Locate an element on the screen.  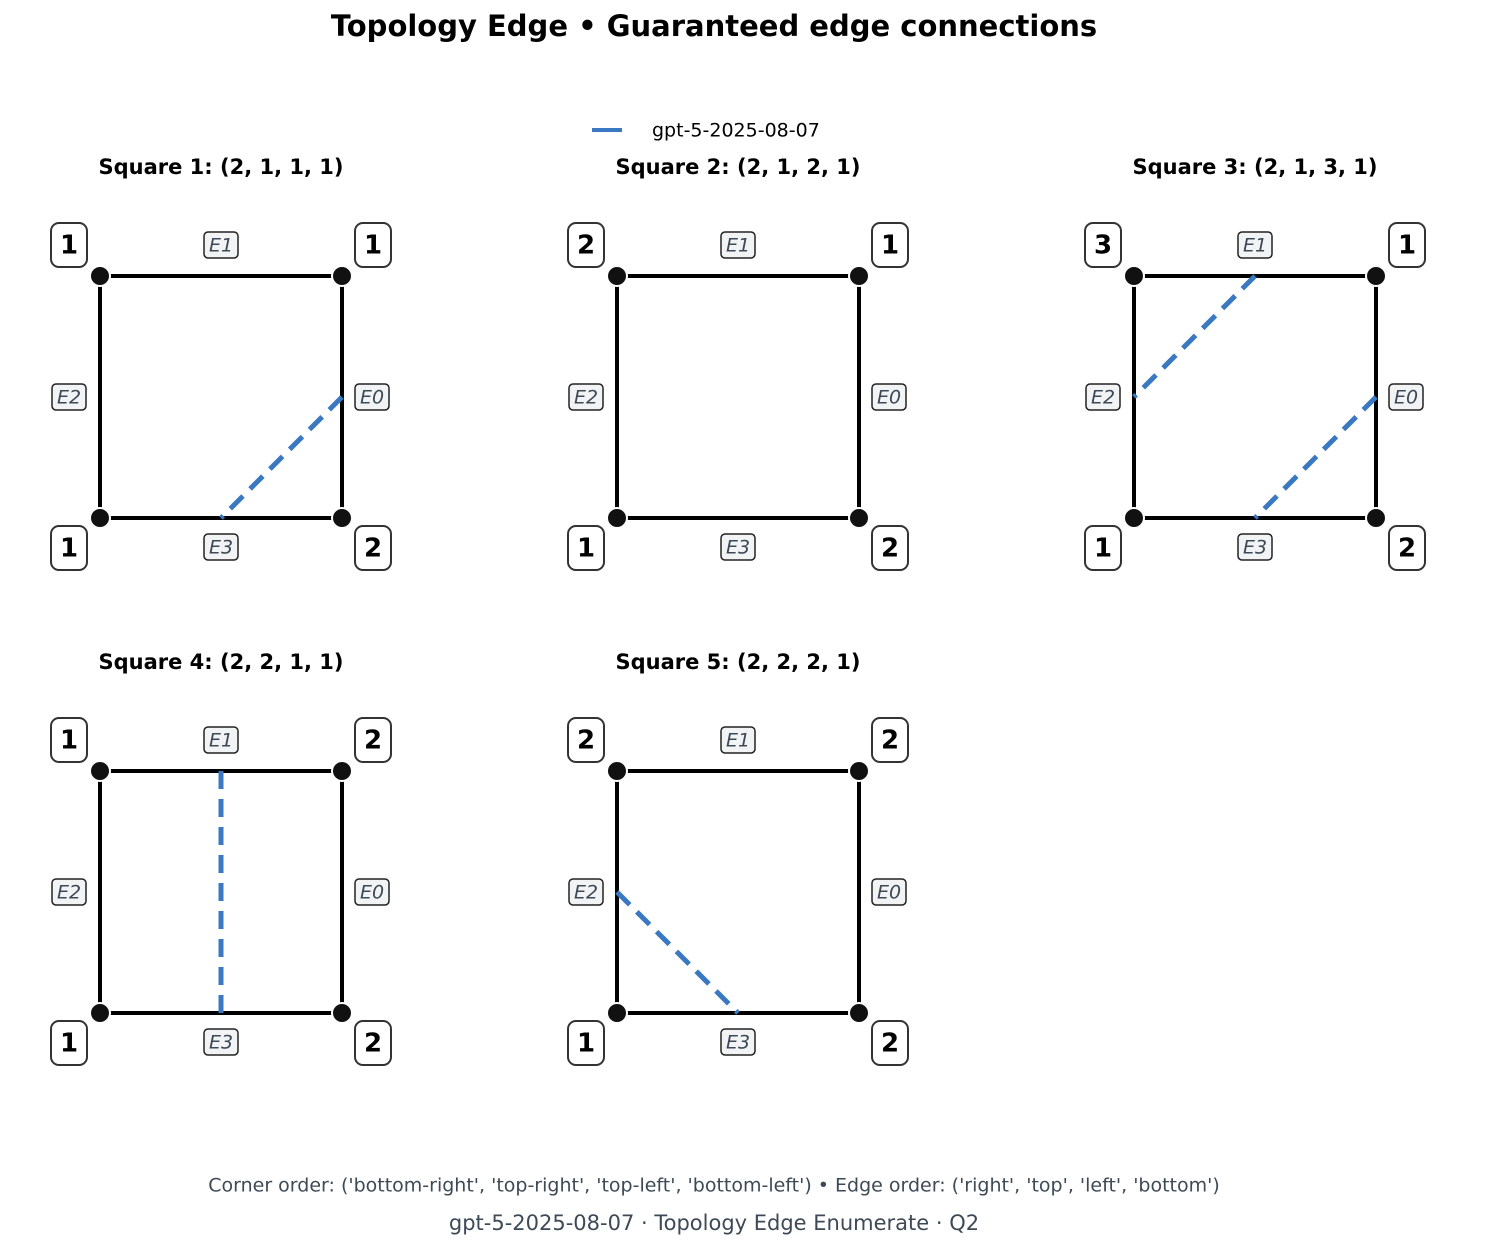
corner-label: 3 is located at coordinates (1103, 246).